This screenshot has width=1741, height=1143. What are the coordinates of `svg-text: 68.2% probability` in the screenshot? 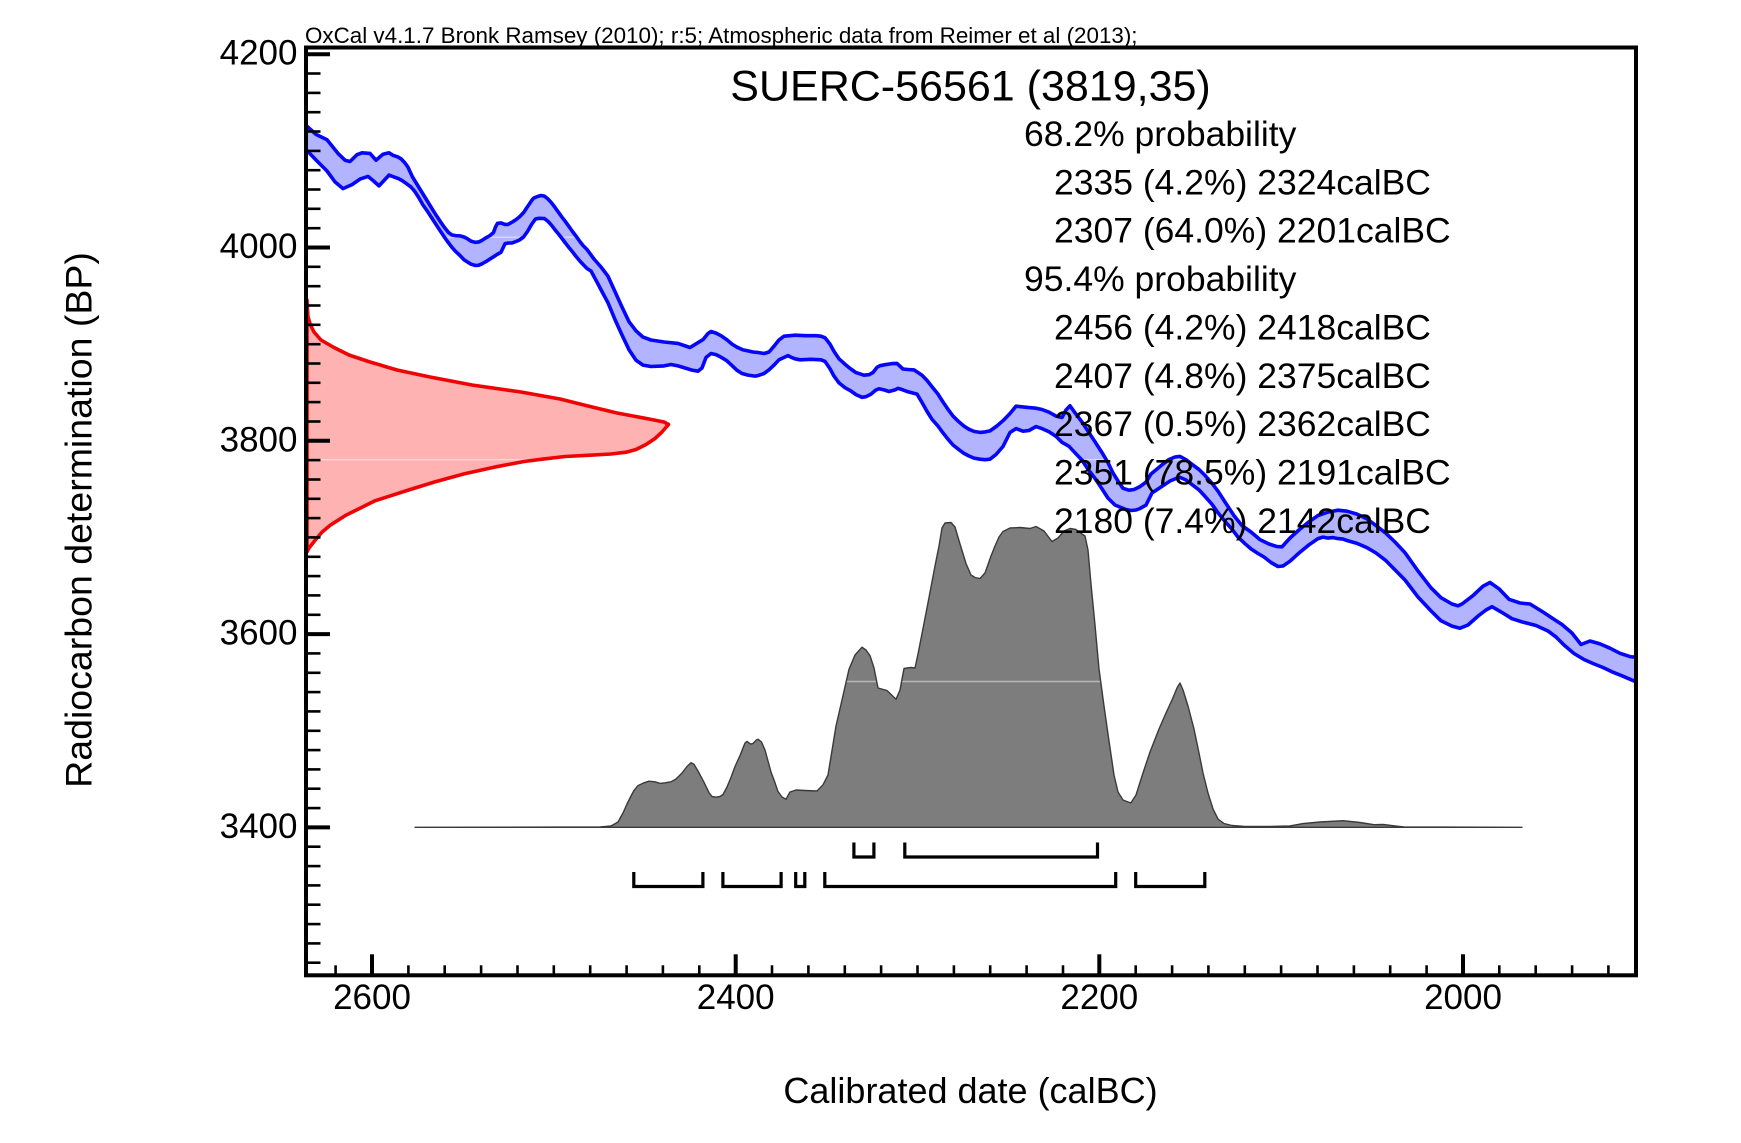 It's located at (1160, 134).